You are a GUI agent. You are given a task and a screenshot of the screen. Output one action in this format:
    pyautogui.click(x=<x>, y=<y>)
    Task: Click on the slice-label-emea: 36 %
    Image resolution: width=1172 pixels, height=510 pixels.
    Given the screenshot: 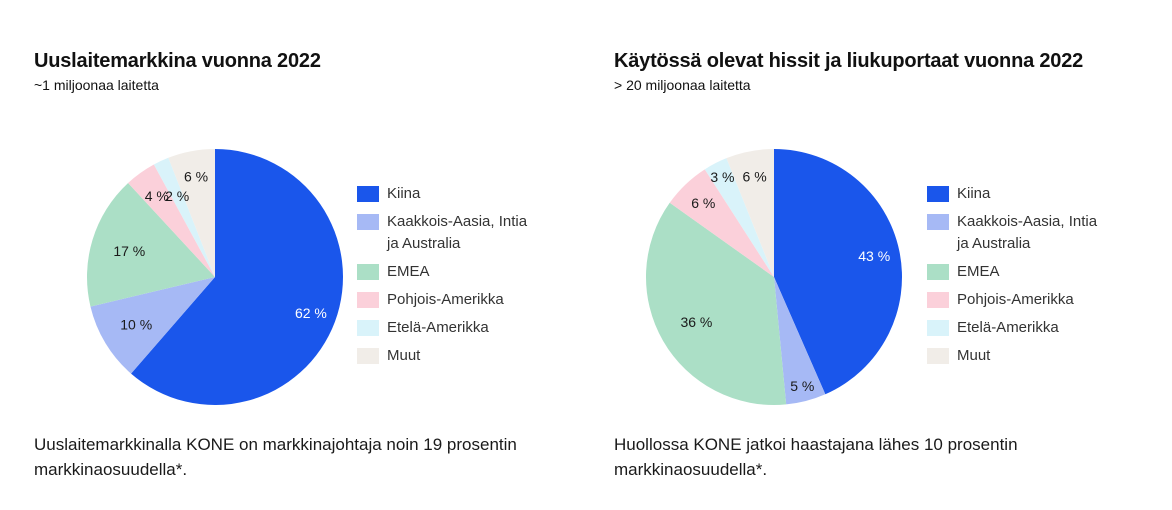 What is the action you would take?
    pyautogui.click(x=696, y=322)
    